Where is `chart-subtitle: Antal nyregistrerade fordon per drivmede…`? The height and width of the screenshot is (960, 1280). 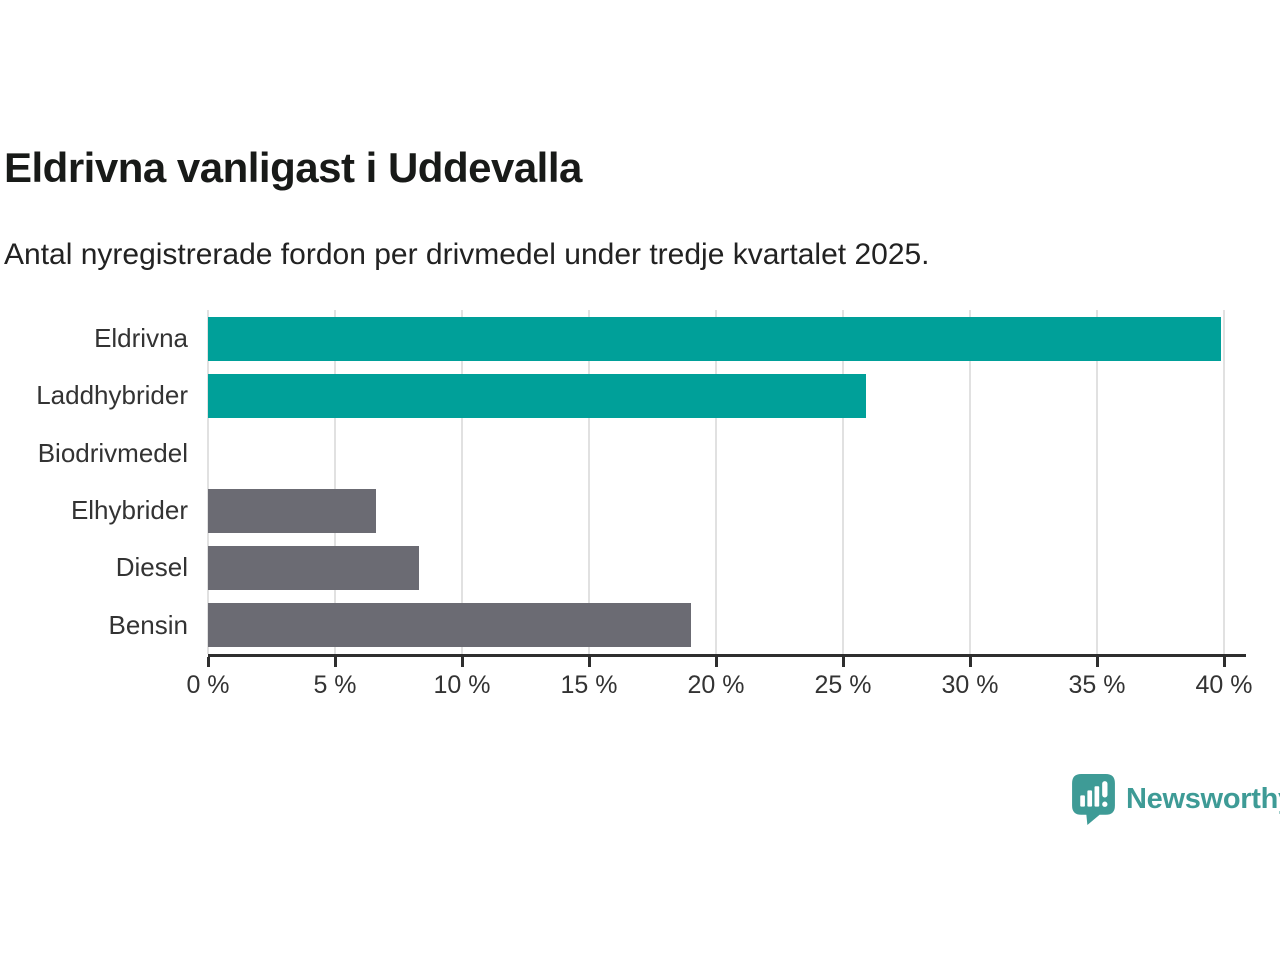
chart-subtitle: Antal nyregistrerade fordon per drivmede… is located at coordinates (467, 254).